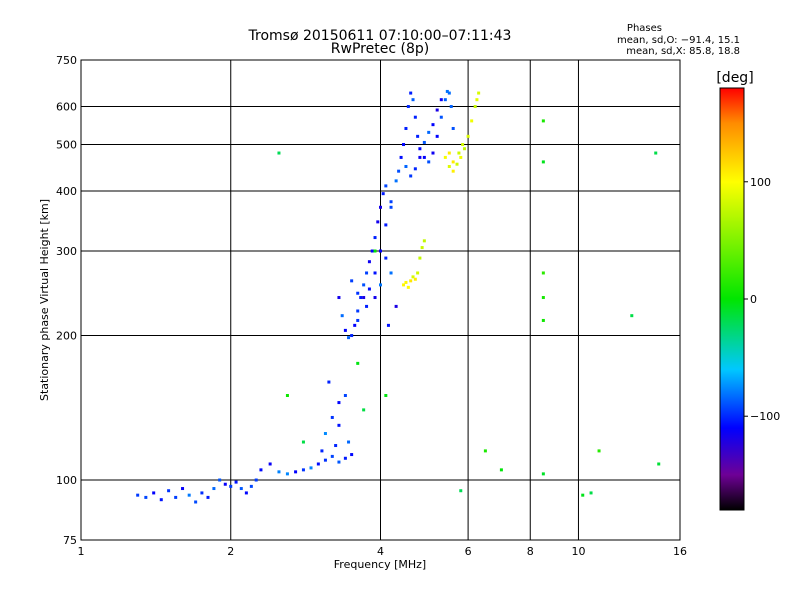  What do you see at coordinates (748, 290) in the screenshot?
I see `colorbar: [deg] 100 0 −100` at bounding box center [748, 290].